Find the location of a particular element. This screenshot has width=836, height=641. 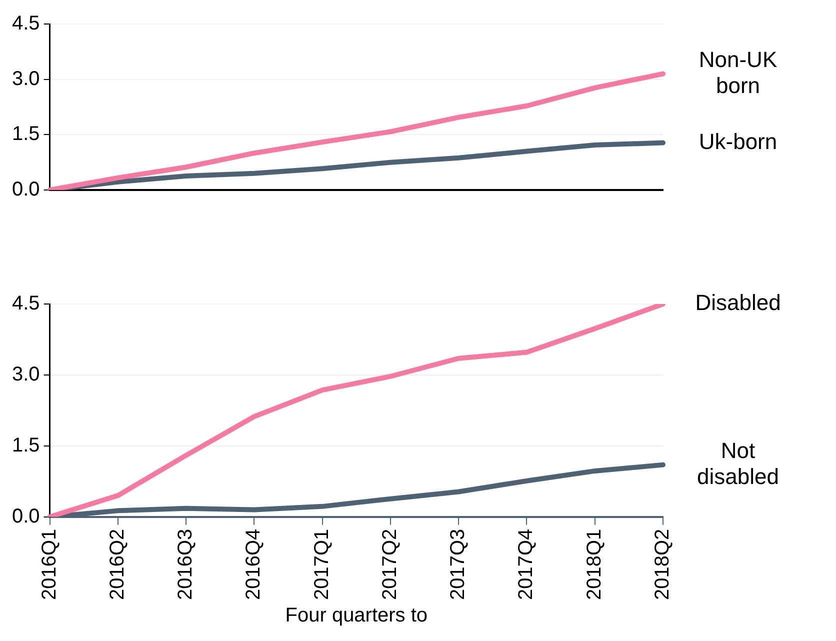

series-label: Uk-born is located at coordinates (738, 141).